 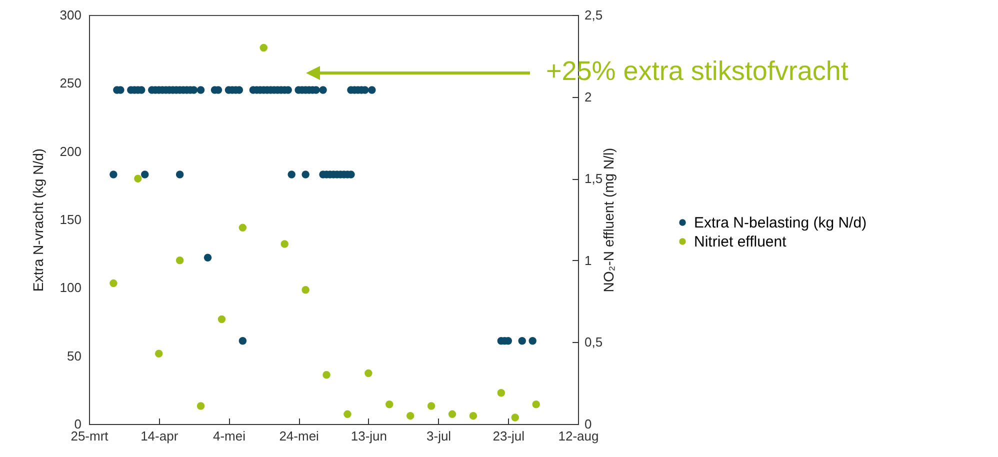 I want to click on x-tick-label: 4-mei, so click(x=229, y=436).